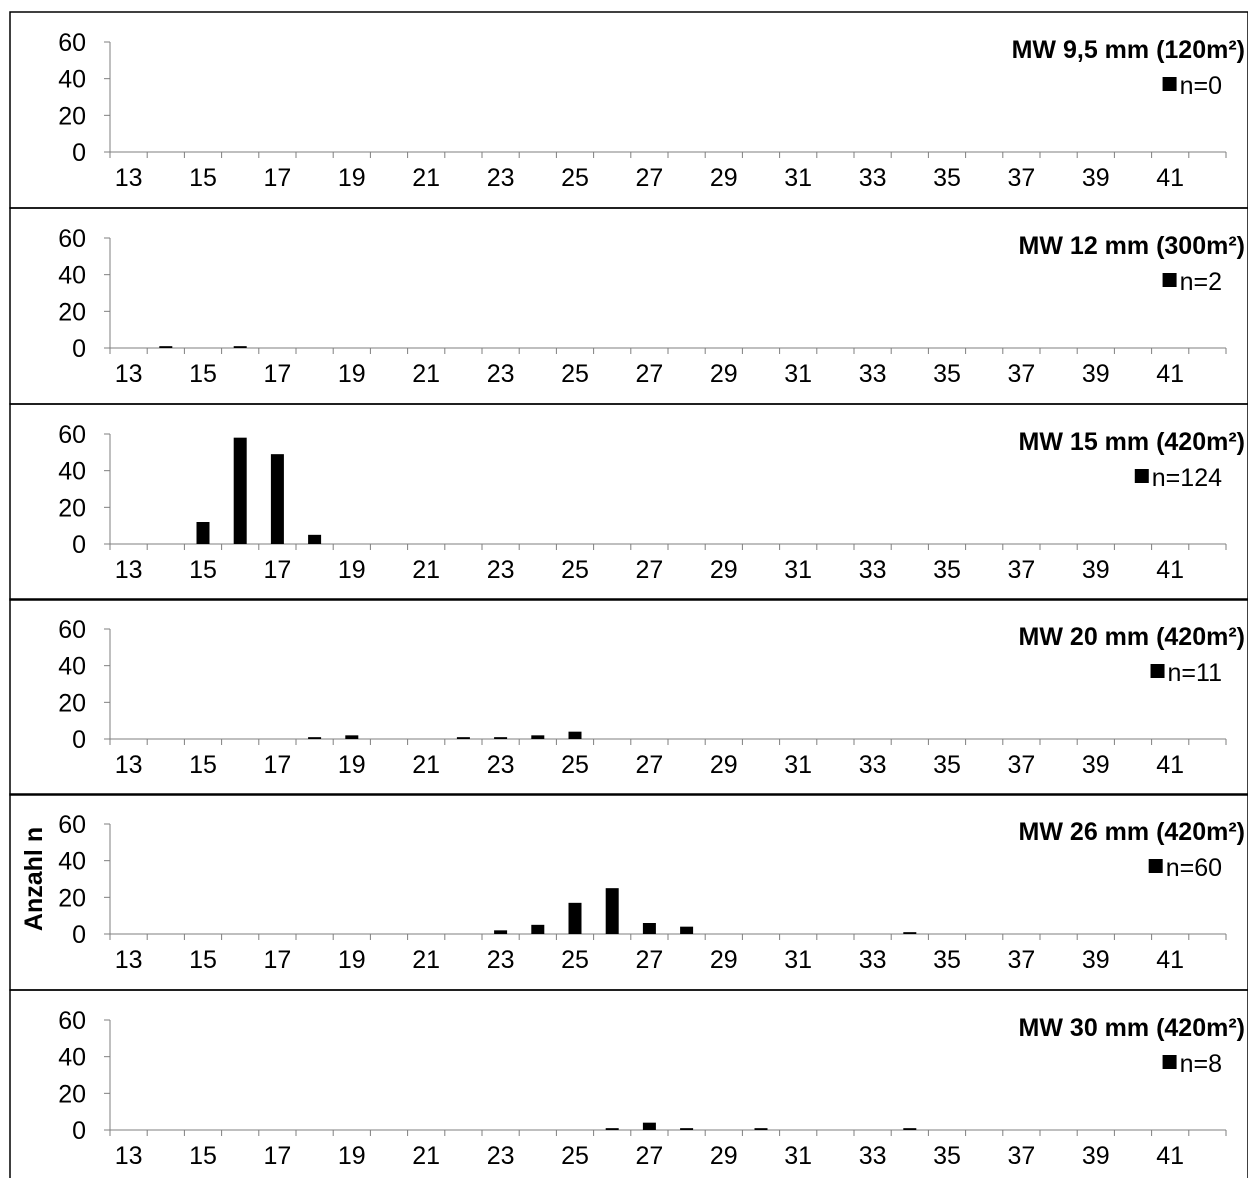  Describe the element at coordinates (1201, 86) in the screenshot. I see `legend-label: n=0` at that location.